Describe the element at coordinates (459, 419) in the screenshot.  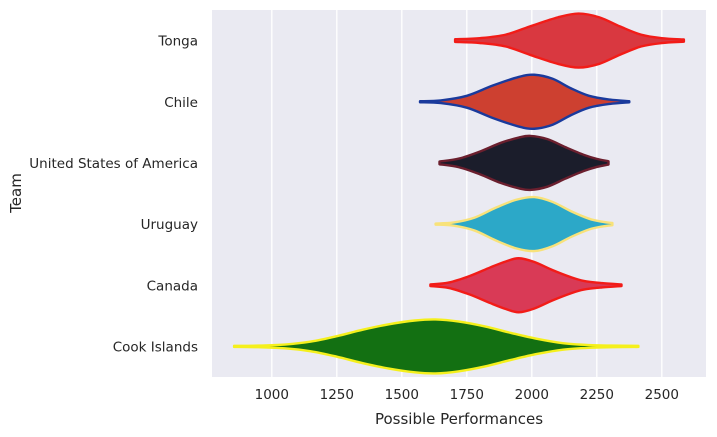
I see `x-axis-title: Possible Performances` at that location.